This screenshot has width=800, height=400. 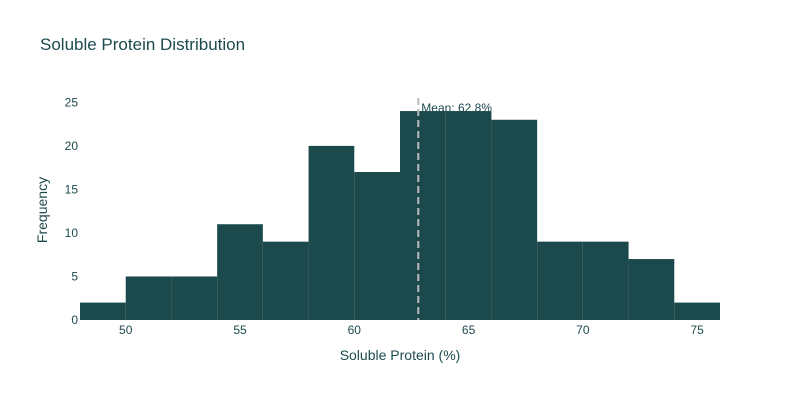 I want to click on y-tick-label: 15, so click(x=72, y=189).